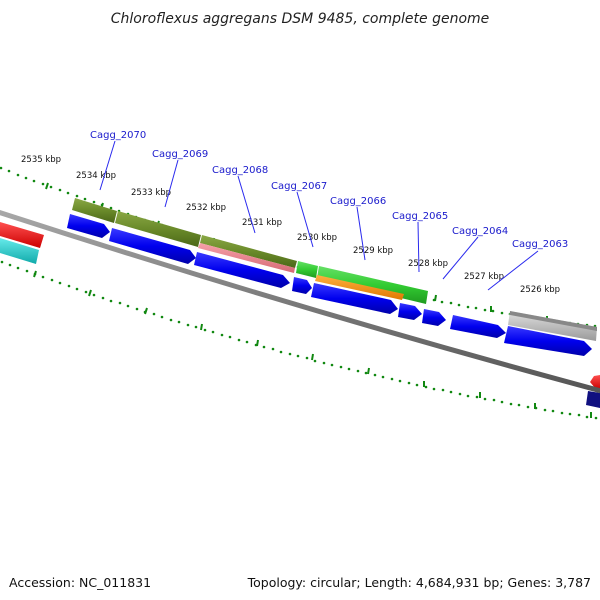 The width and height of the screenshot is (600, 600). What do you see at coordinates (480, 231) in the screenshot?
I see `gene-label-cagg-2064: Cagg_2064` at bounding box center [480, 231].